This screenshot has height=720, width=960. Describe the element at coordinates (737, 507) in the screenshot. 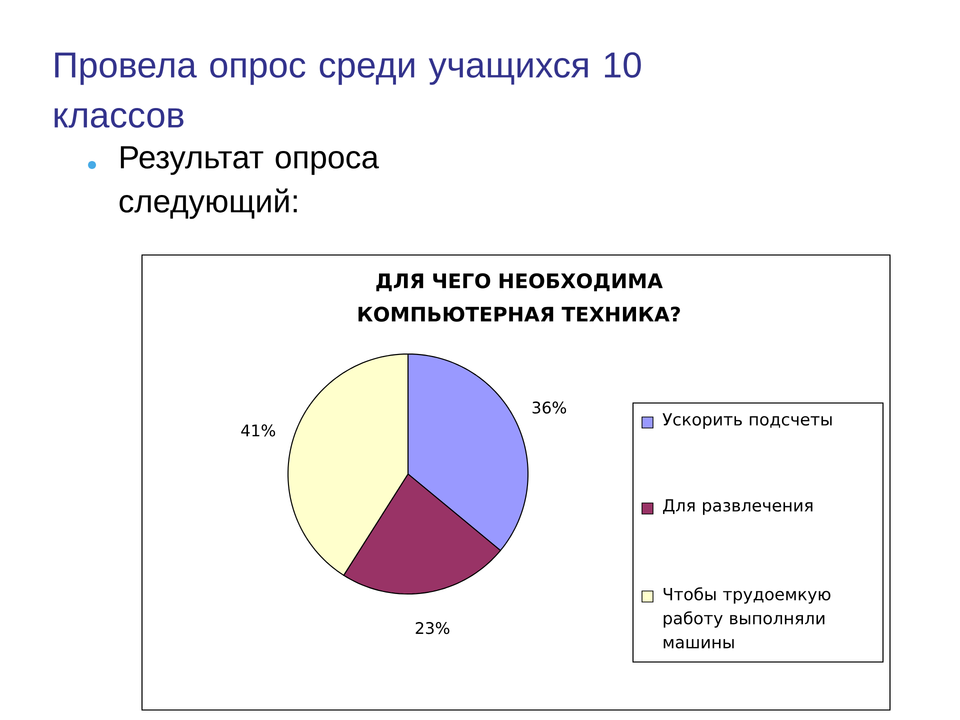

I see `legend-label: Для развлечения` at that location.